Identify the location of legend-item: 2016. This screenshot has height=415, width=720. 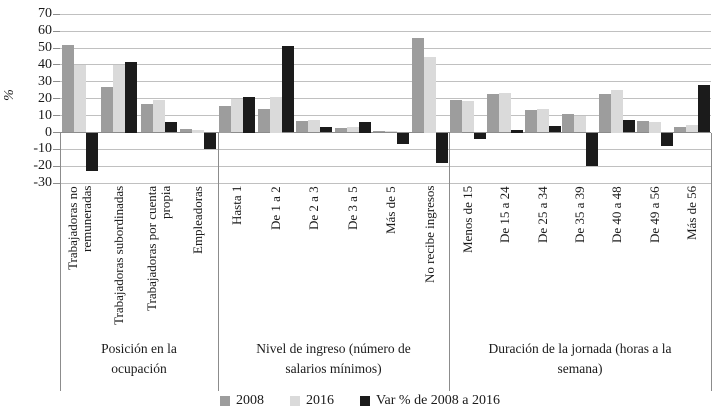
(311, 401).